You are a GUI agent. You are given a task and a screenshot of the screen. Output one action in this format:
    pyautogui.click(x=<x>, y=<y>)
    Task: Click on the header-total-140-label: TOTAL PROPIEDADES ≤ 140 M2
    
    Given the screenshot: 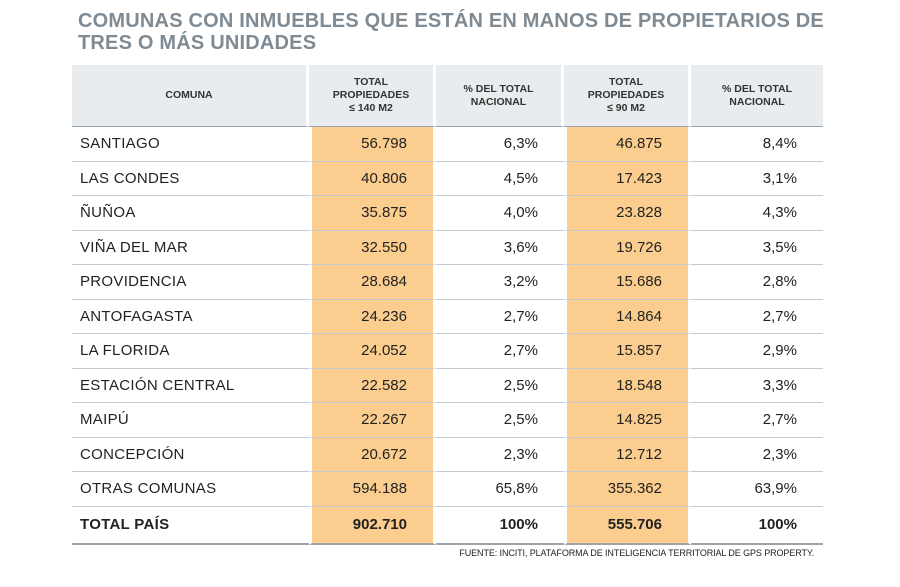 What is the action you would take?
    pyautogui.click(x=371, y=95)
    